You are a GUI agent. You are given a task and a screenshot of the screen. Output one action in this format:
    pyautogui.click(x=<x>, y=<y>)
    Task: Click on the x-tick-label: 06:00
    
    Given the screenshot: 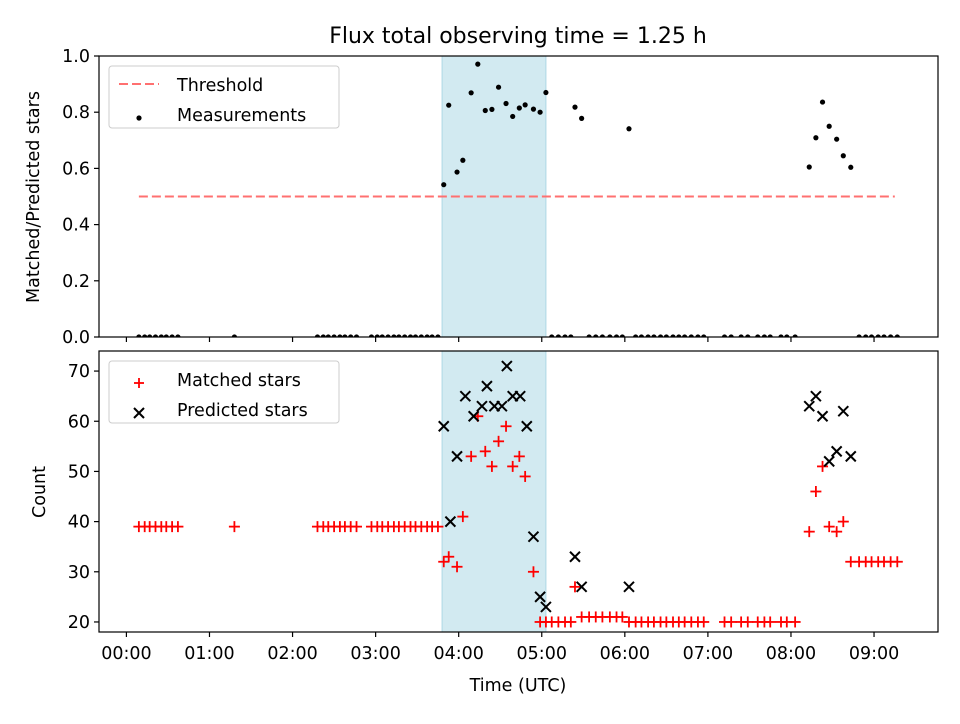 What is the action you would take?
    pyautogui.click(x=625, y=654)
    